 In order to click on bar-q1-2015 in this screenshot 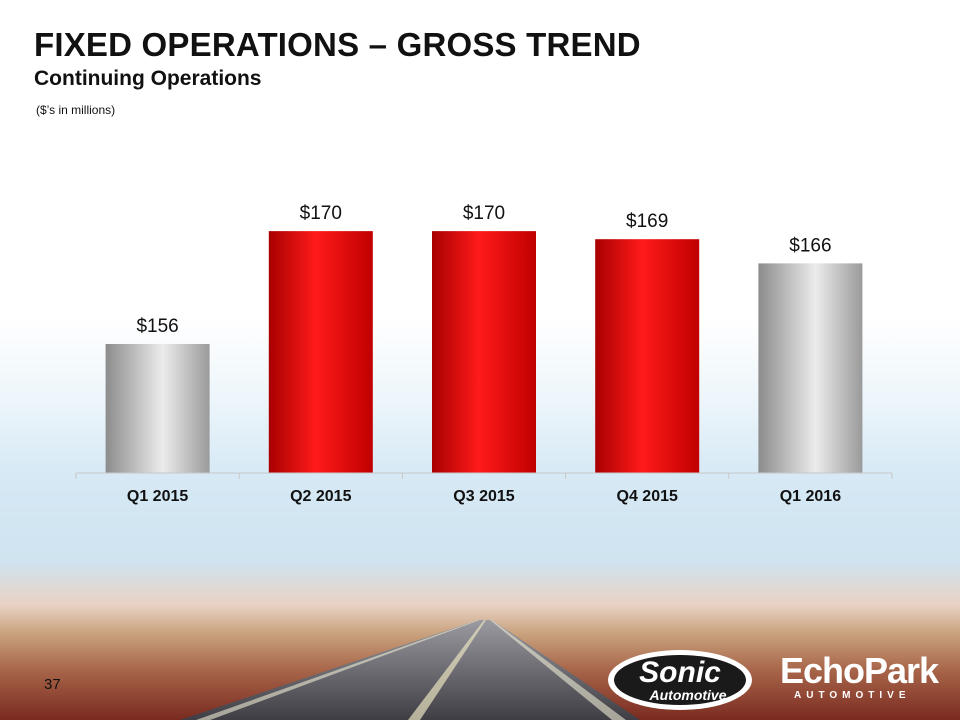, I will do `click(157, 408)`.